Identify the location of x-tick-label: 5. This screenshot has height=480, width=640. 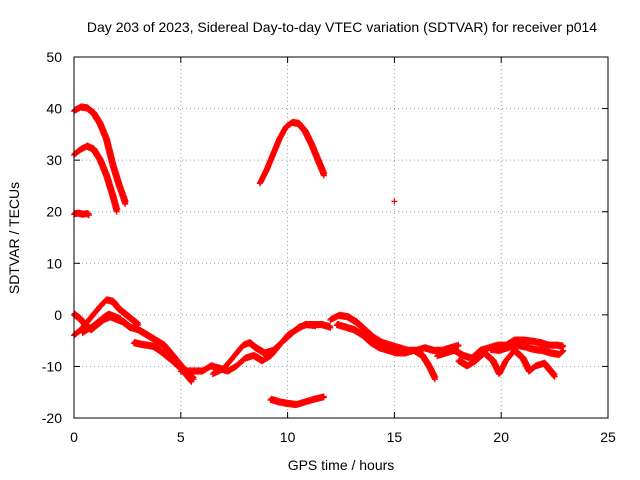
(181, 437).